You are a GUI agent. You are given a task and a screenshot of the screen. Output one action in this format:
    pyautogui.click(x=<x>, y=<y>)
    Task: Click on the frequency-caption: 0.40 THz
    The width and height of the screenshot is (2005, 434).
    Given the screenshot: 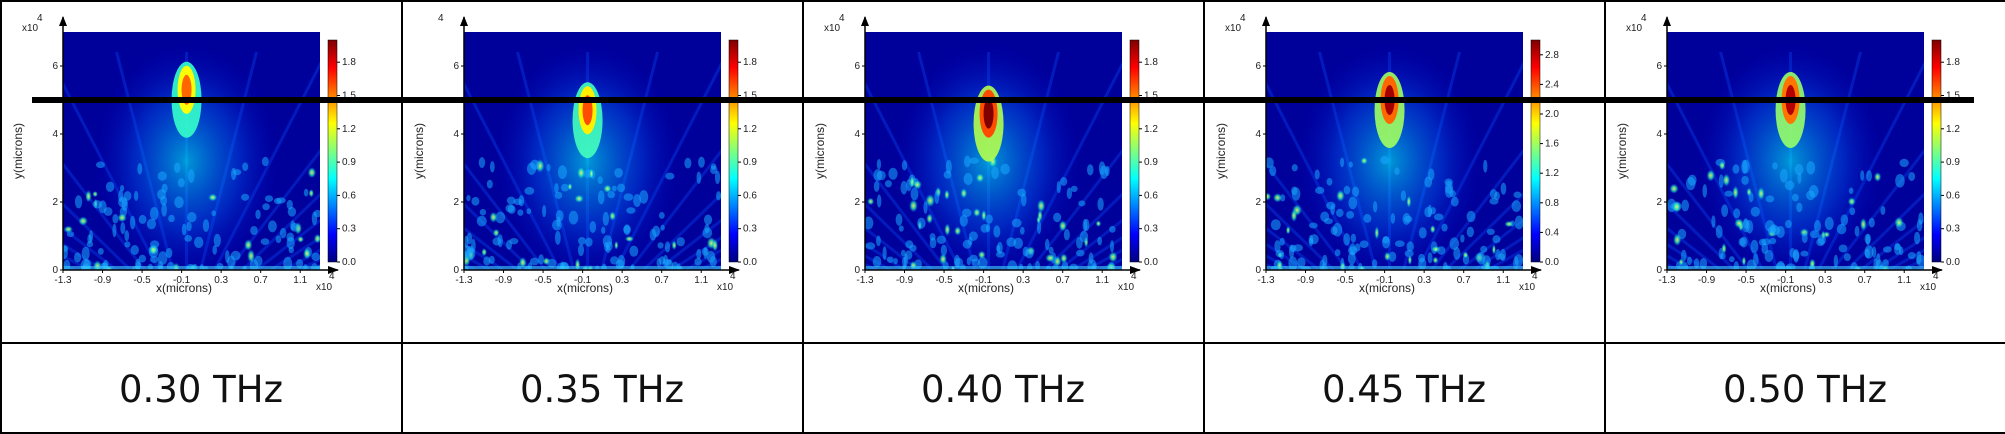 What is the action you would take?
    pyautogui.click(x=1003, y=389)
    